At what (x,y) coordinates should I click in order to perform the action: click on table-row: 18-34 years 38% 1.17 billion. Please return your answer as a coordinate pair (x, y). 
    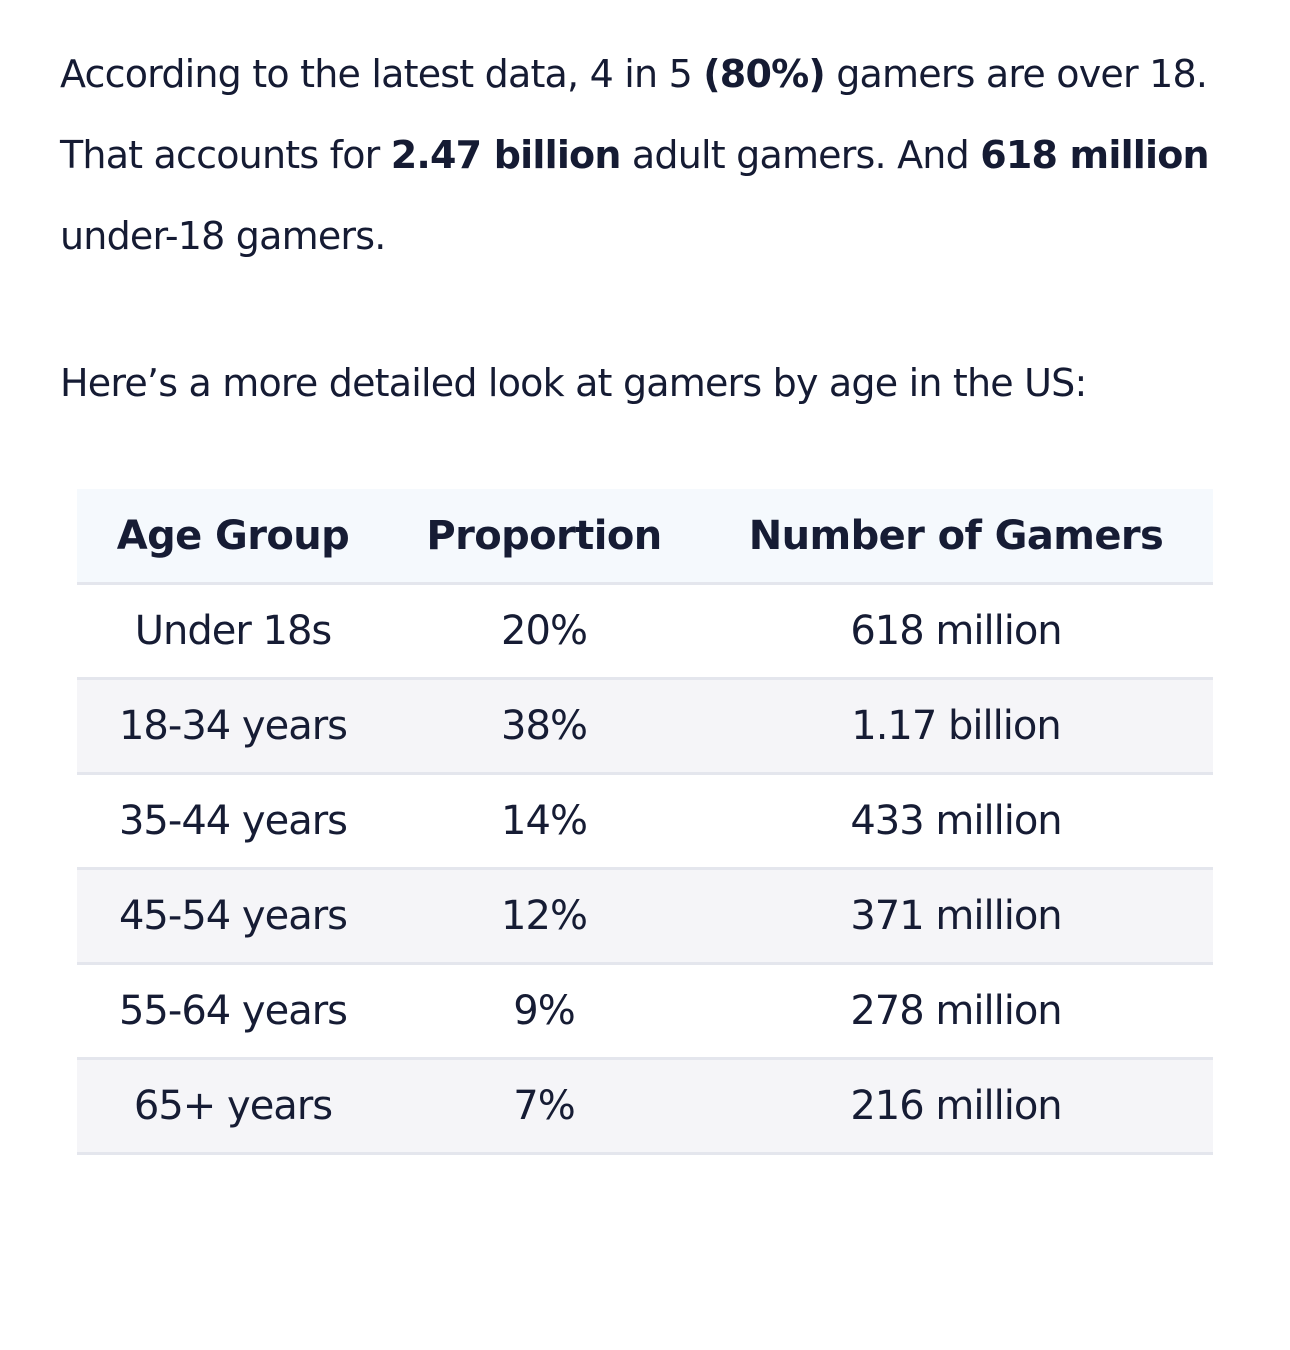
    Looking at the image, I should click on (645, 726).